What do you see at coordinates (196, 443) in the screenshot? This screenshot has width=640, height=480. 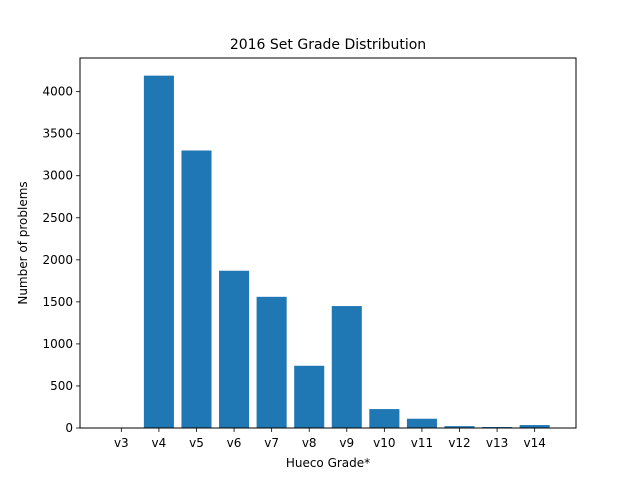 I see `x-tick-label: v5` at bounding box center [196, 443].